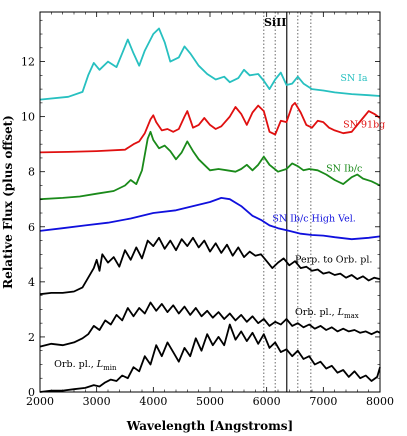 The width and height of the screenshot is (407, 436). What do you see at coordinates (28, 62) in the screenshot?
I see `y-tick-label: 12` at bounding box center [28, 62].